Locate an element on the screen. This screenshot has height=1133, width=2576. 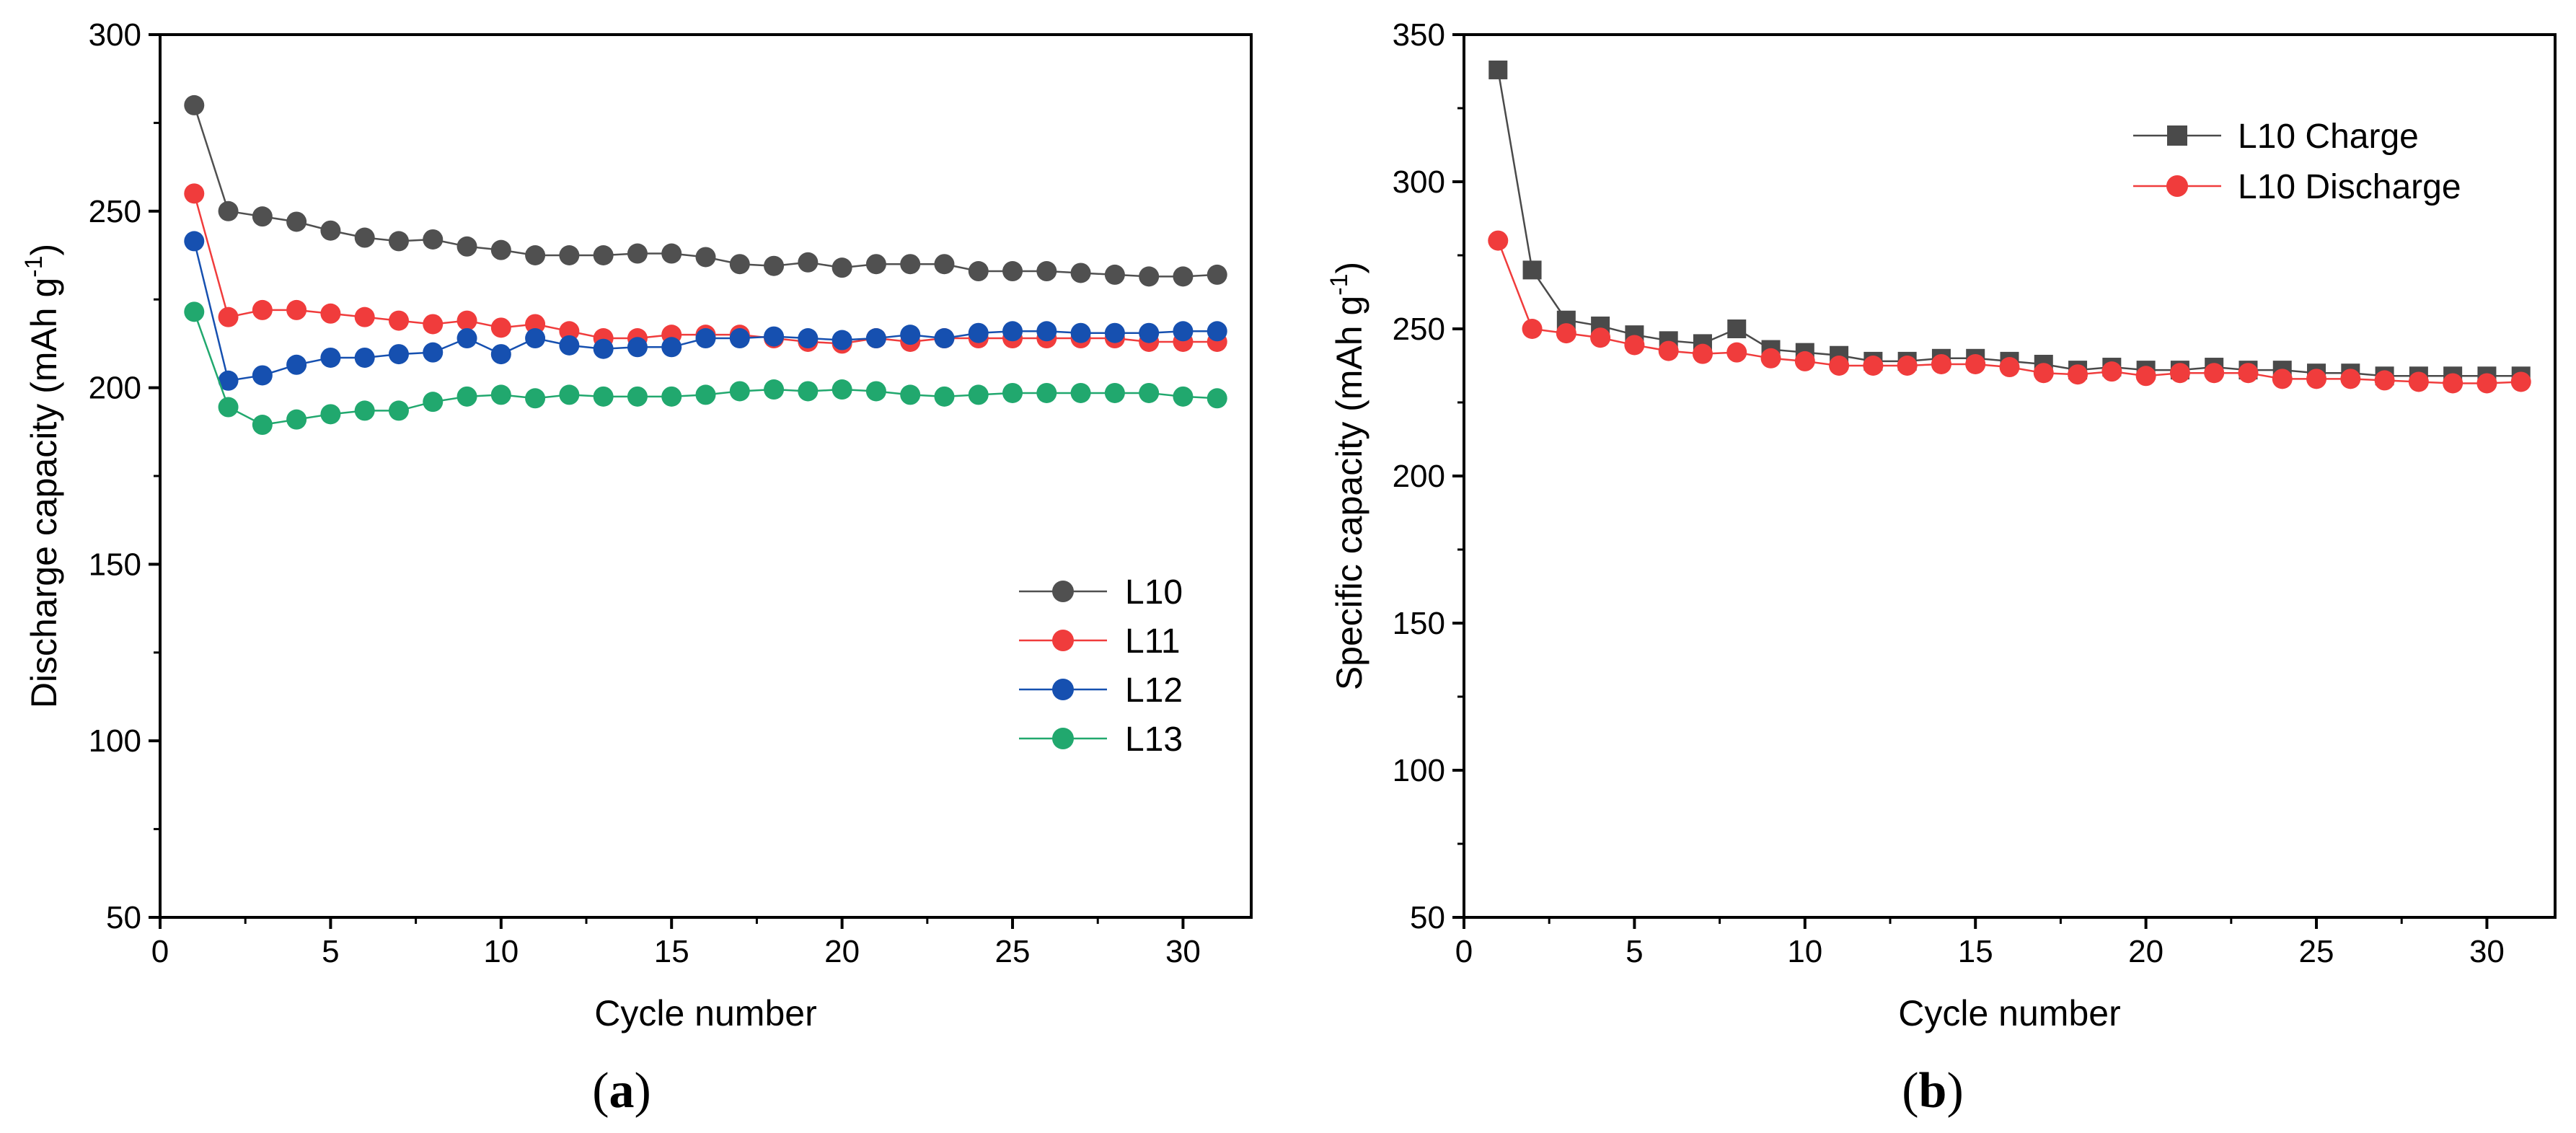
x-tick-label: 20 is located at coordinates (2145, 951).